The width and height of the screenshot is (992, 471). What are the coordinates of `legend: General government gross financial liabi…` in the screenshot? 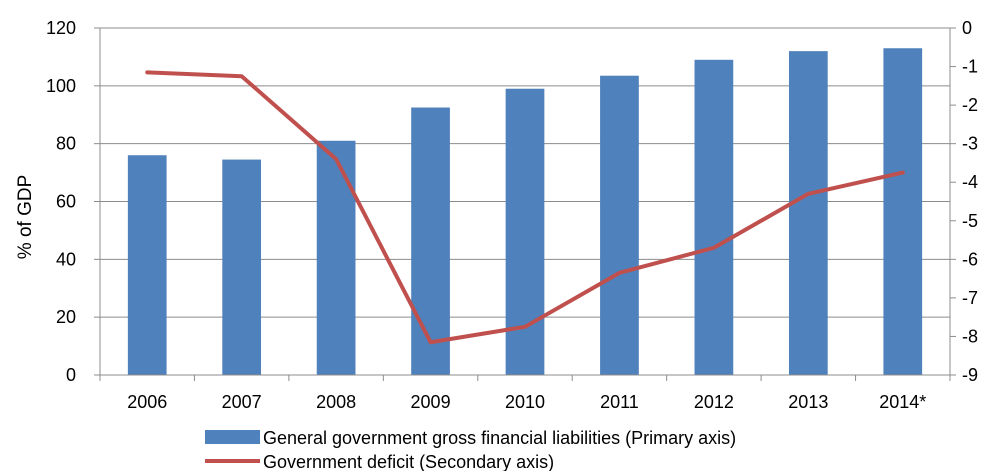 It's located at (470, 449).